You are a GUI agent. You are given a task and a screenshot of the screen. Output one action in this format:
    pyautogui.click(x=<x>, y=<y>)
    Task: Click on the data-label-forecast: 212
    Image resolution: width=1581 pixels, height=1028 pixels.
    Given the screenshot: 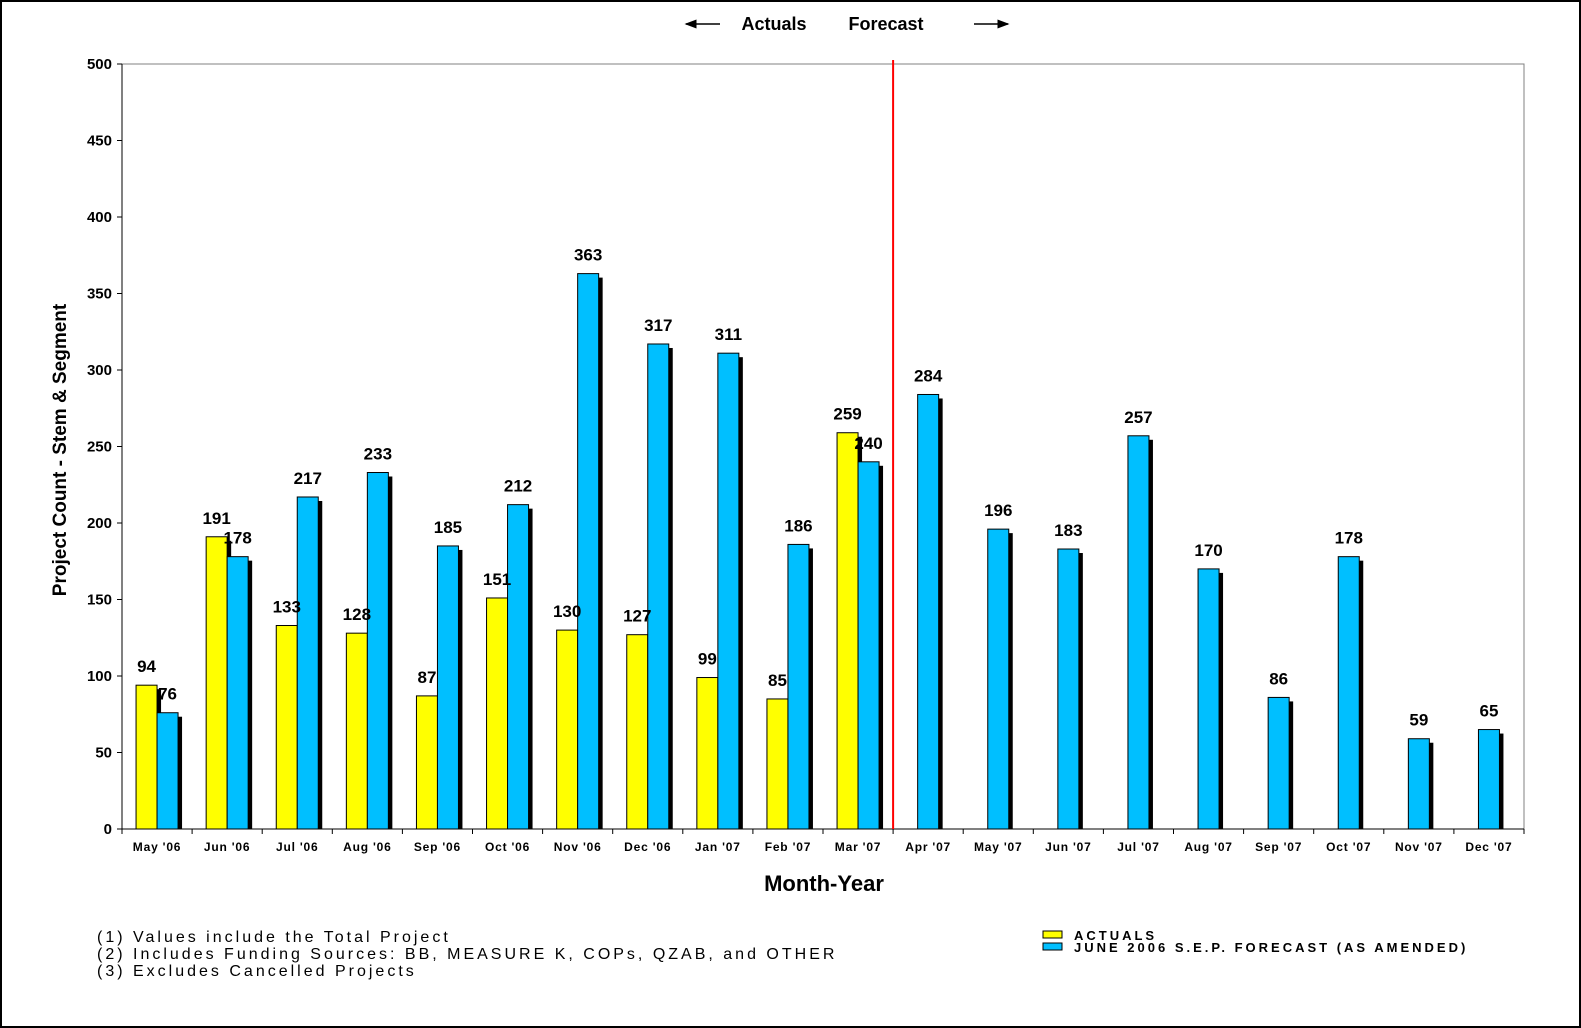 What is the action you would take?
    pyautogui.click(x=518, y=486)
    